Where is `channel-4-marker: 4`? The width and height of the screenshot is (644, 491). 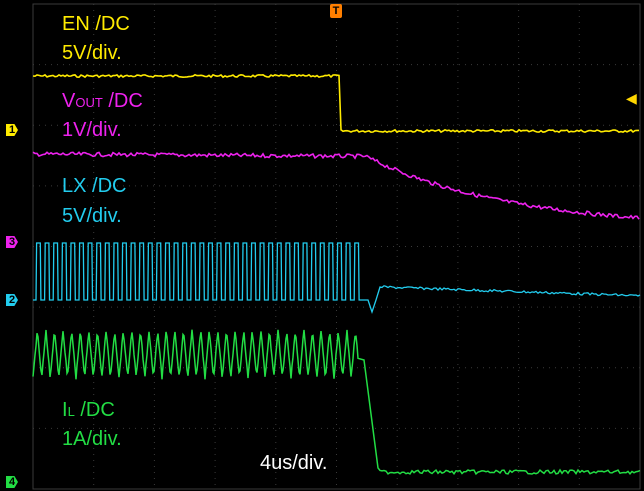 channel-4-marker: 4 is located at coordinates (12, 482).